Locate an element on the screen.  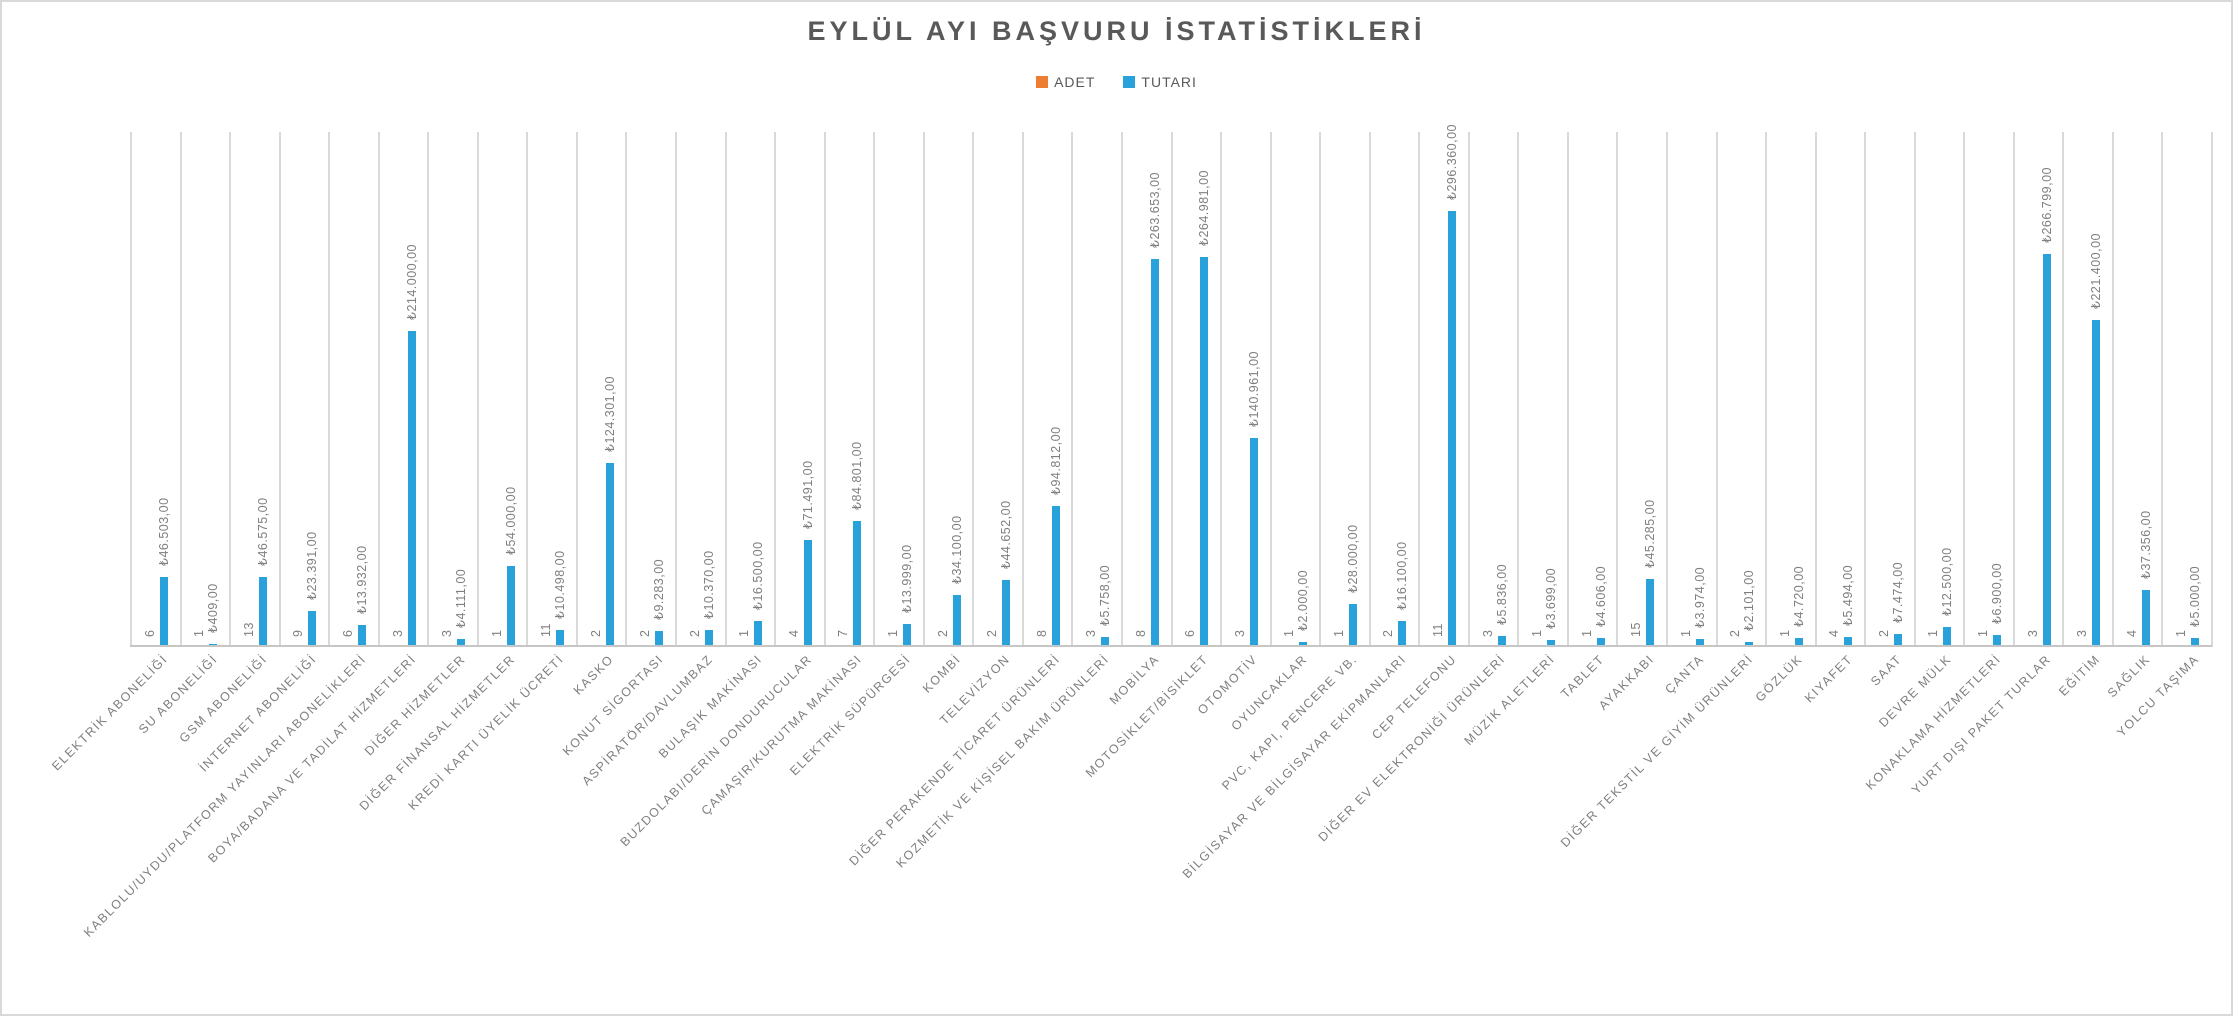
tutari-value-label: ₺2.101,00 is located at coordinates (1749, 600).